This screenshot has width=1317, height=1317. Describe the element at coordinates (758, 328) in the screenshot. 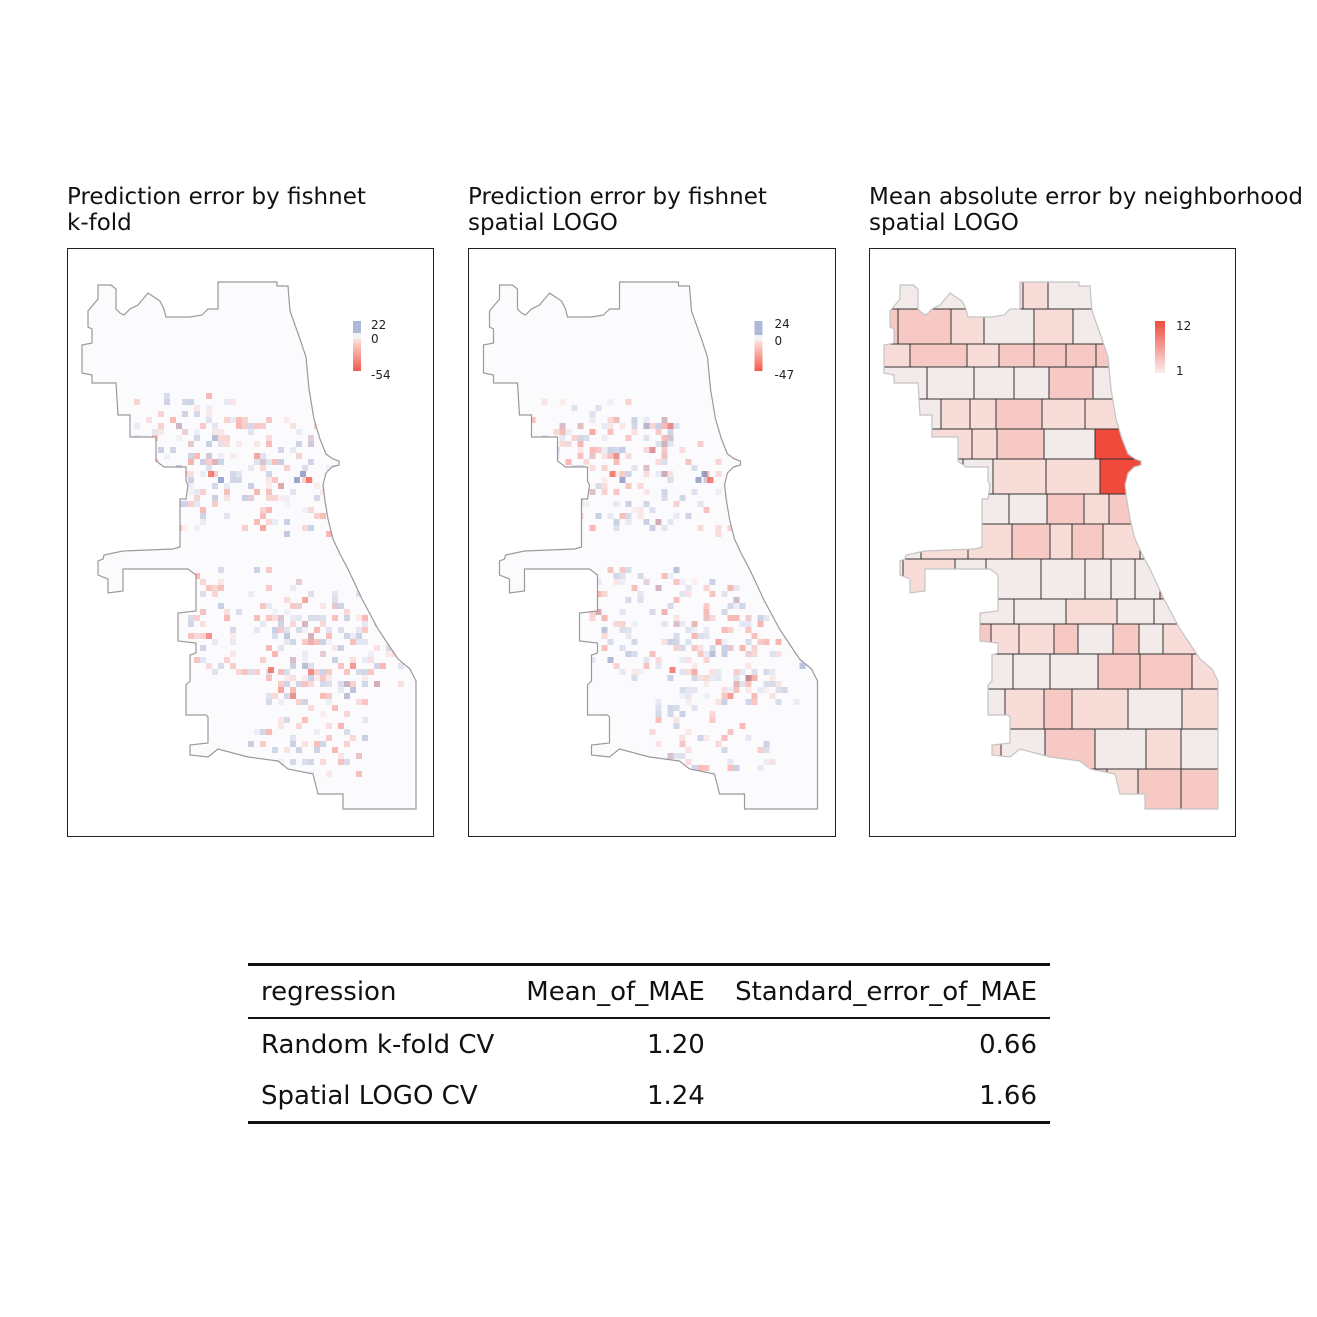

I see `legend-positive-swatch` at that location.